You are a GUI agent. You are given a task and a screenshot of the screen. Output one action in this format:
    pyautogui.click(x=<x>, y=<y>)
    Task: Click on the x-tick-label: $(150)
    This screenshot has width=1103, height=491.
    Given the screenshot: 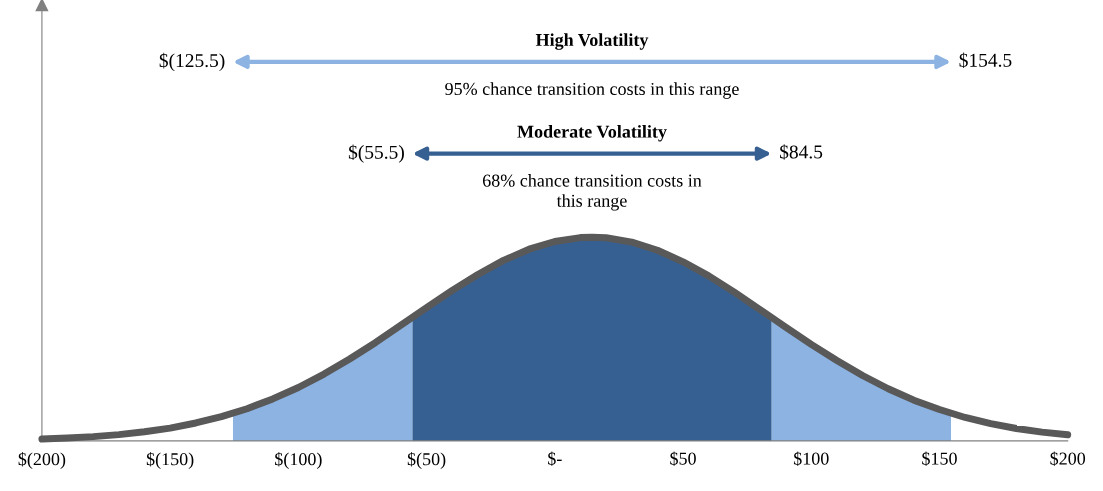 What is the action you would take?
    pyautogui.click(x=170, y=460)
    